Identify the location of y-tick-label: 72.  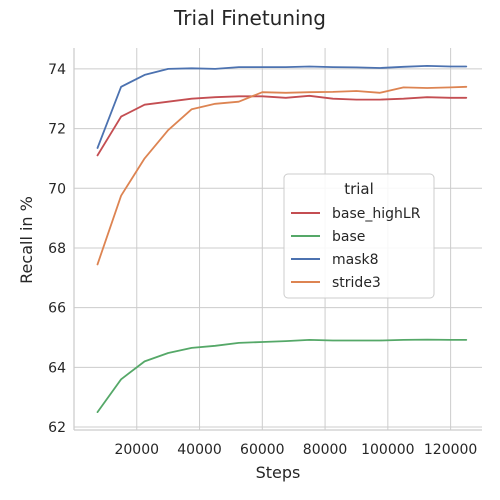
(57, 130).